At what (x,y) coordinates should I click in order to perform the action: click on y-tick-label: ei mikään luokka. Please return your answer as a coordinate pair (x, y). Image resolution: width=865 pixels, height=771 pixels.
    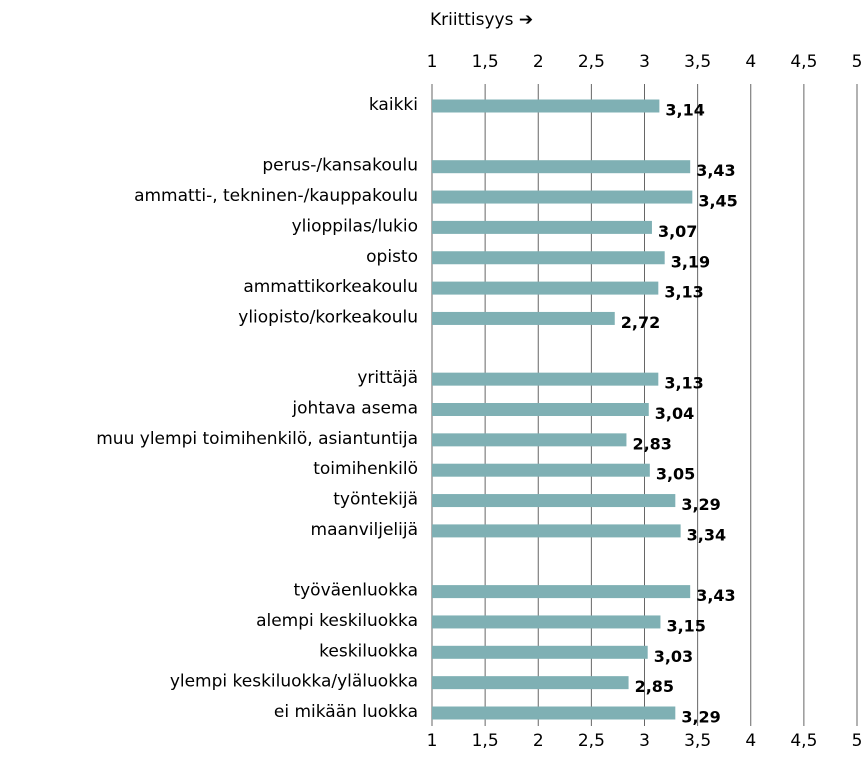
    Looking at the image, I should click on (346, 712).